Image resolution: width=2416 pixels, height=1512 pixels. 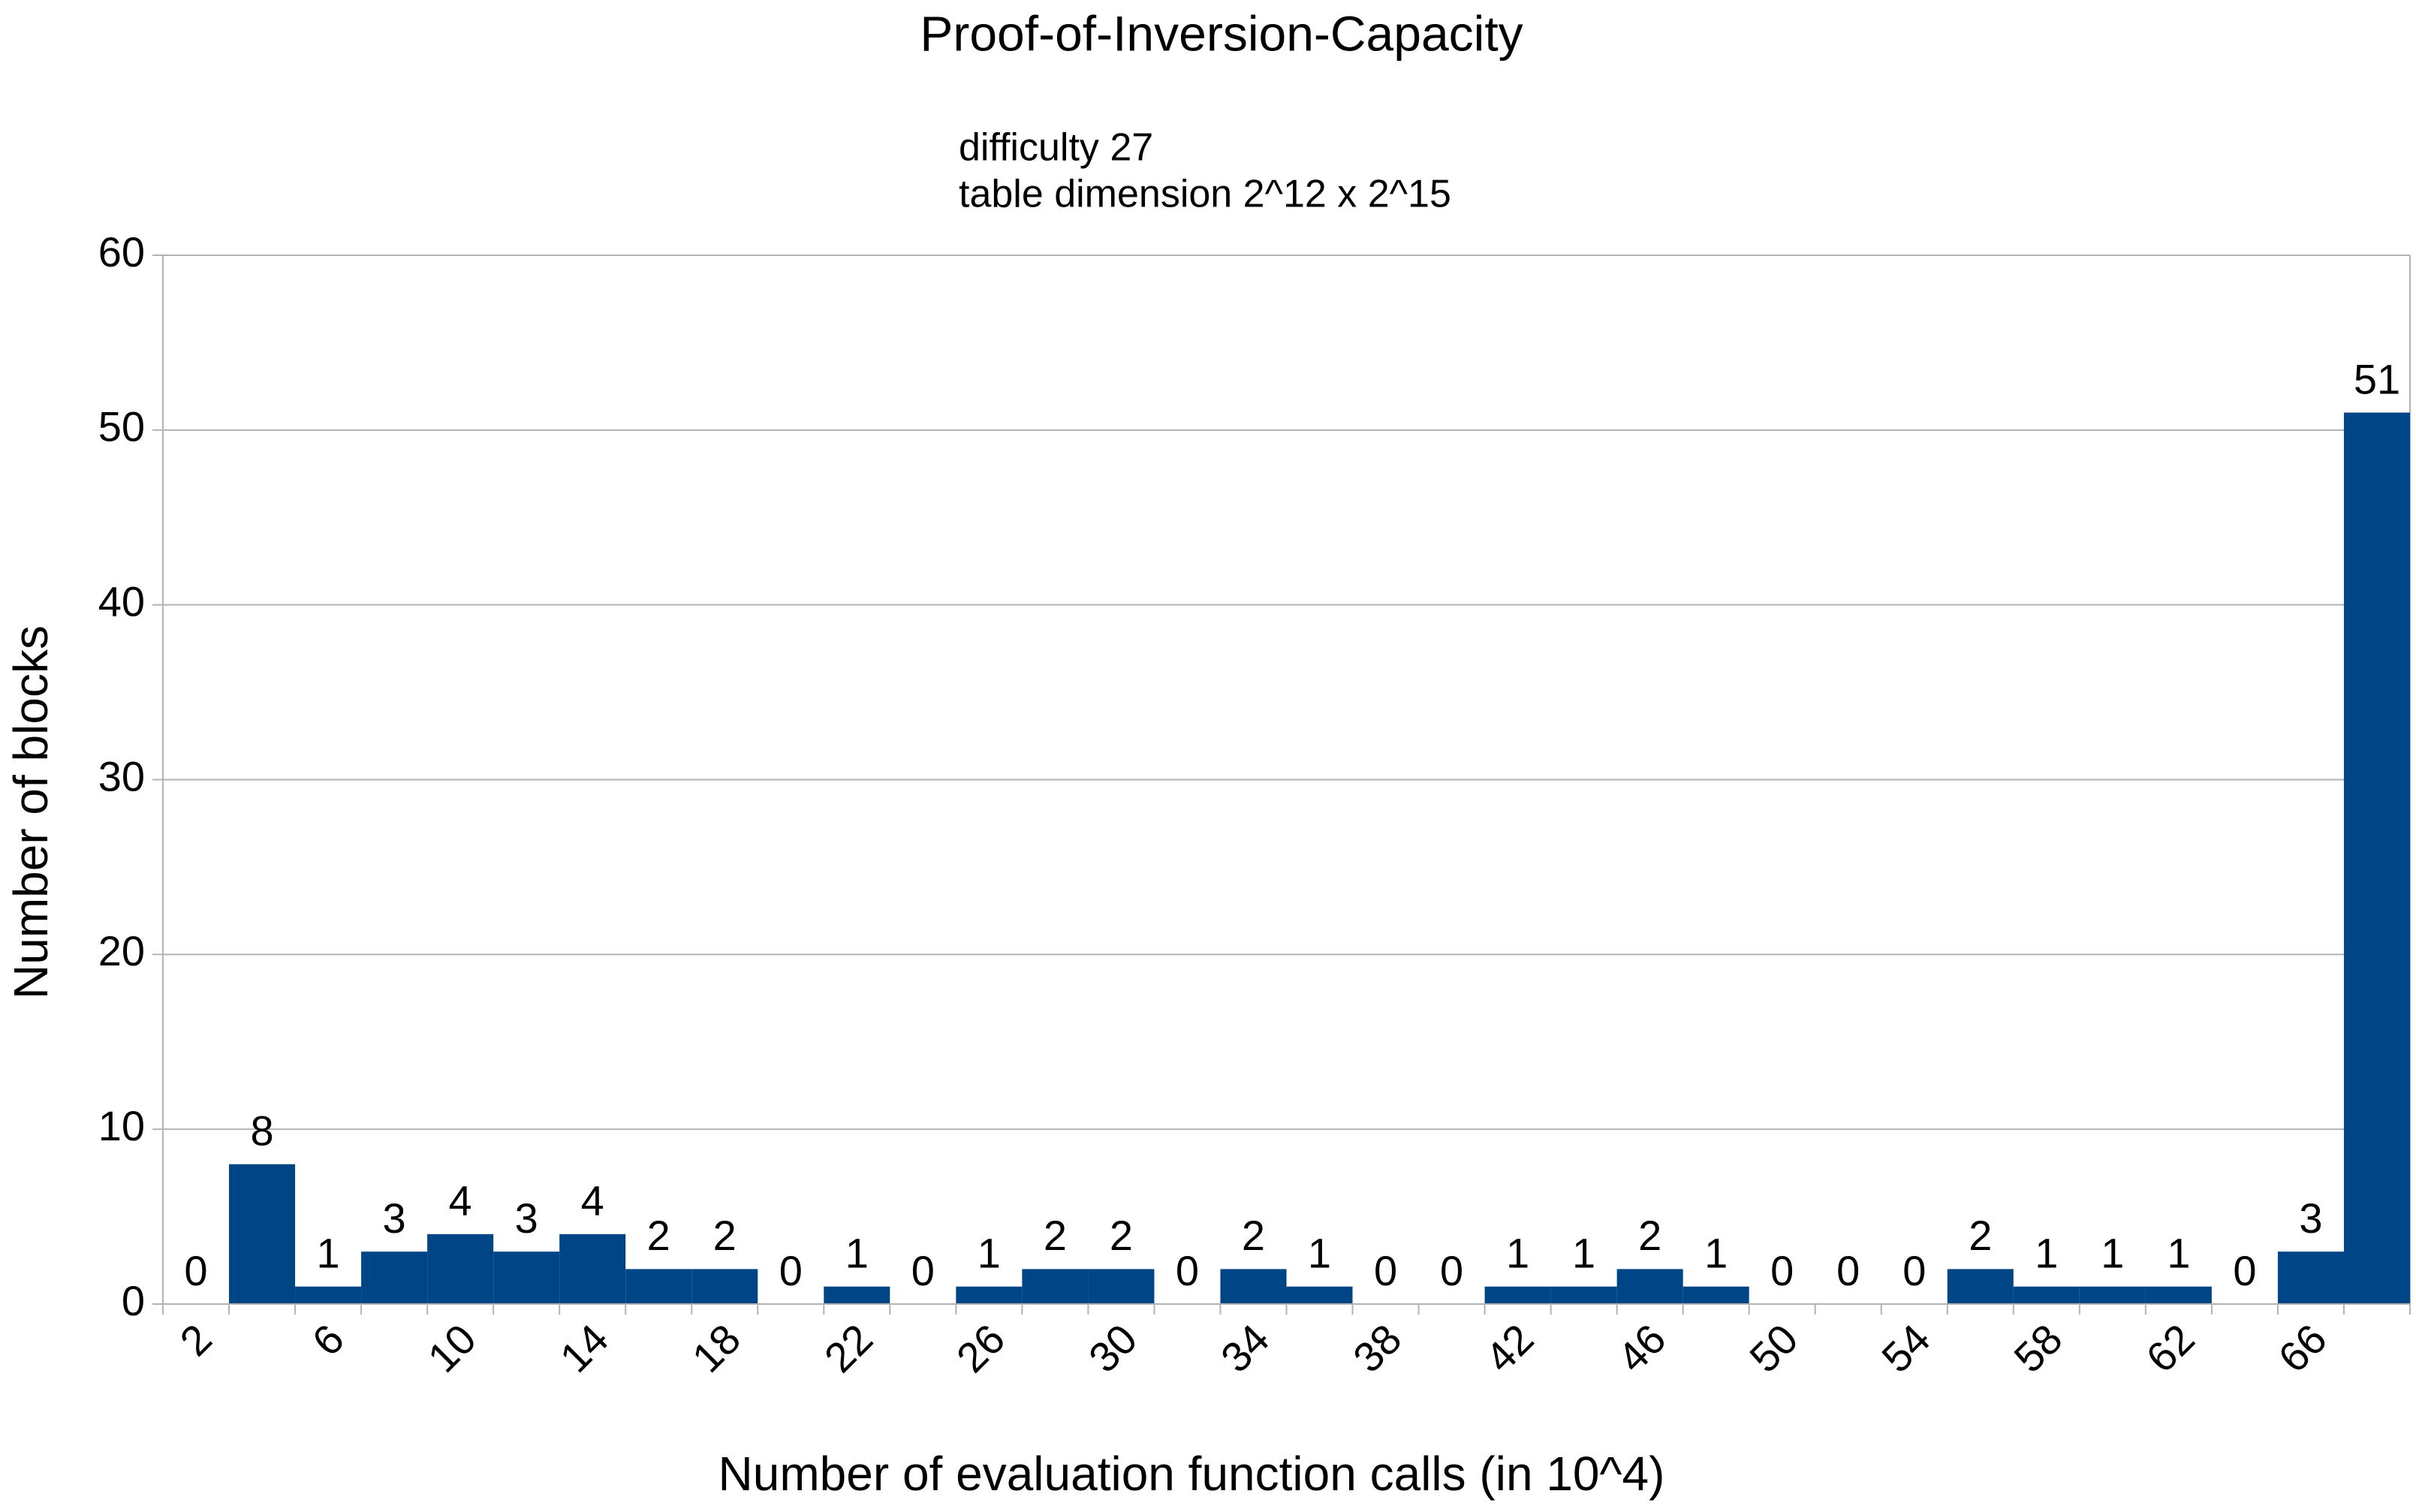 What do you see at coordinates (121, 601) in the screenshot?
I see `y-tick-label: 40` at bounding box center [121, 601].